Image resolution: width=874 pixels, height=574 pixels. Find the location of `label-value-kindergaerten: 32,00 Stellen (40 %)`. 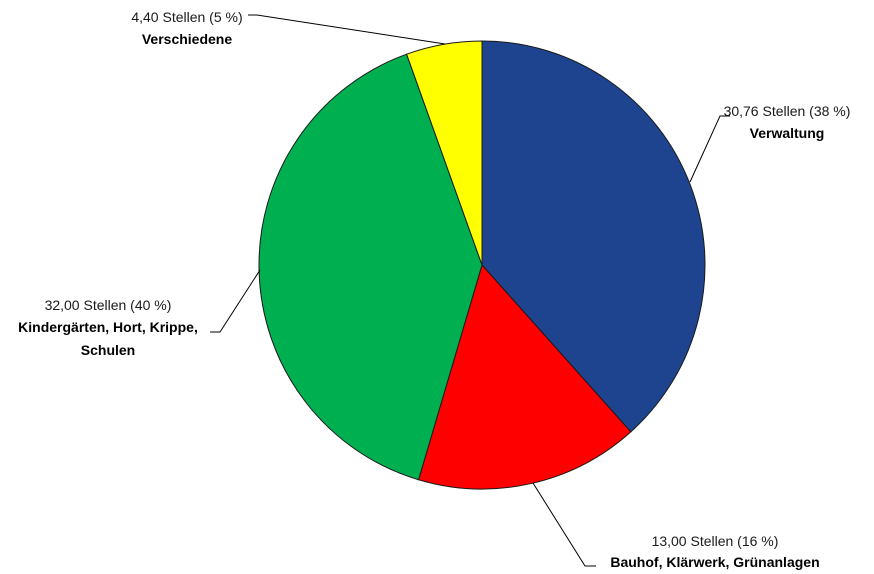

label-value-kindergaerten: 32,00 Stellen (40 %) is located at coordinates (108, 305).